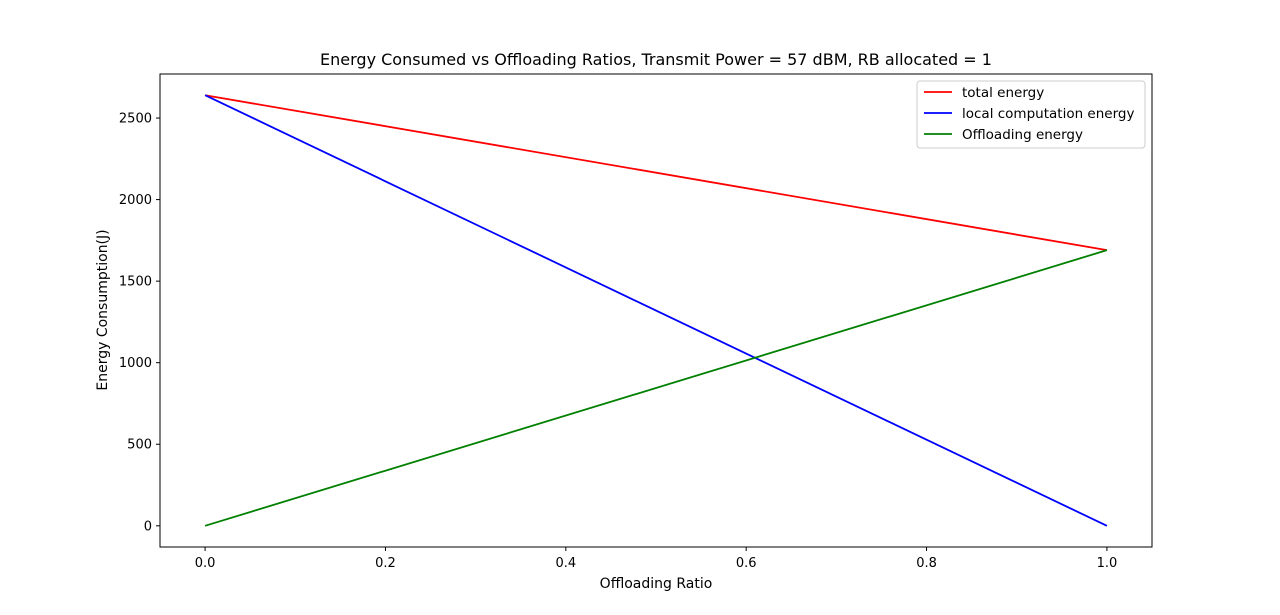 This screenshot has width=1280, height=615. I want to click on legend-box, so click(1031, 114).